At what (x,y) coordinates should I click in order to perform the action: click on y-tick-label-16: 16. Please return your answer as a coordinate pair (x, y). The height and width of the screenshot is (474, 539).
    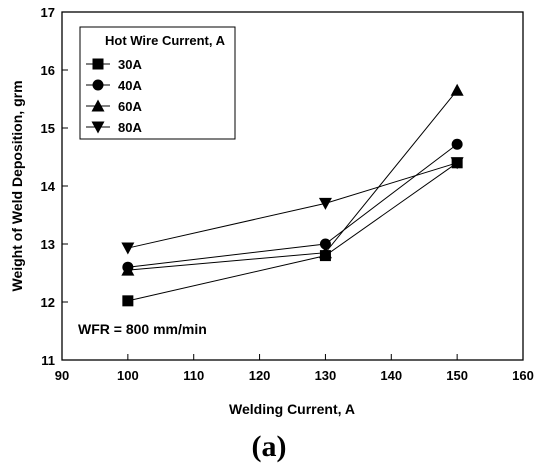
    Looking at the image, I should click on (48, 70).